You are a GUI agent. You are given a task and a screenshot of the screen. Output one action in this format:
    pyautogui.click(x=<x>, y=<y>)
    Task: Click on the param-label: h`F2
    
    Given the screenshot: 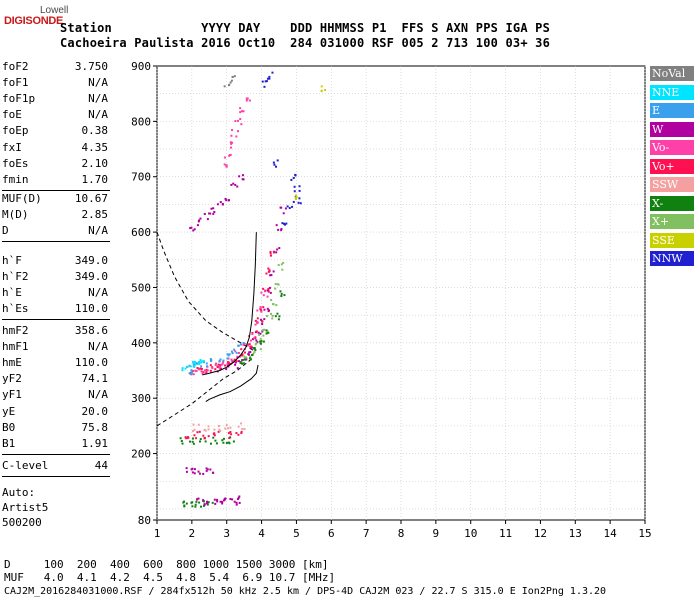 What is the action you would take?
    pyautogui.click(x=15, y=277)
    